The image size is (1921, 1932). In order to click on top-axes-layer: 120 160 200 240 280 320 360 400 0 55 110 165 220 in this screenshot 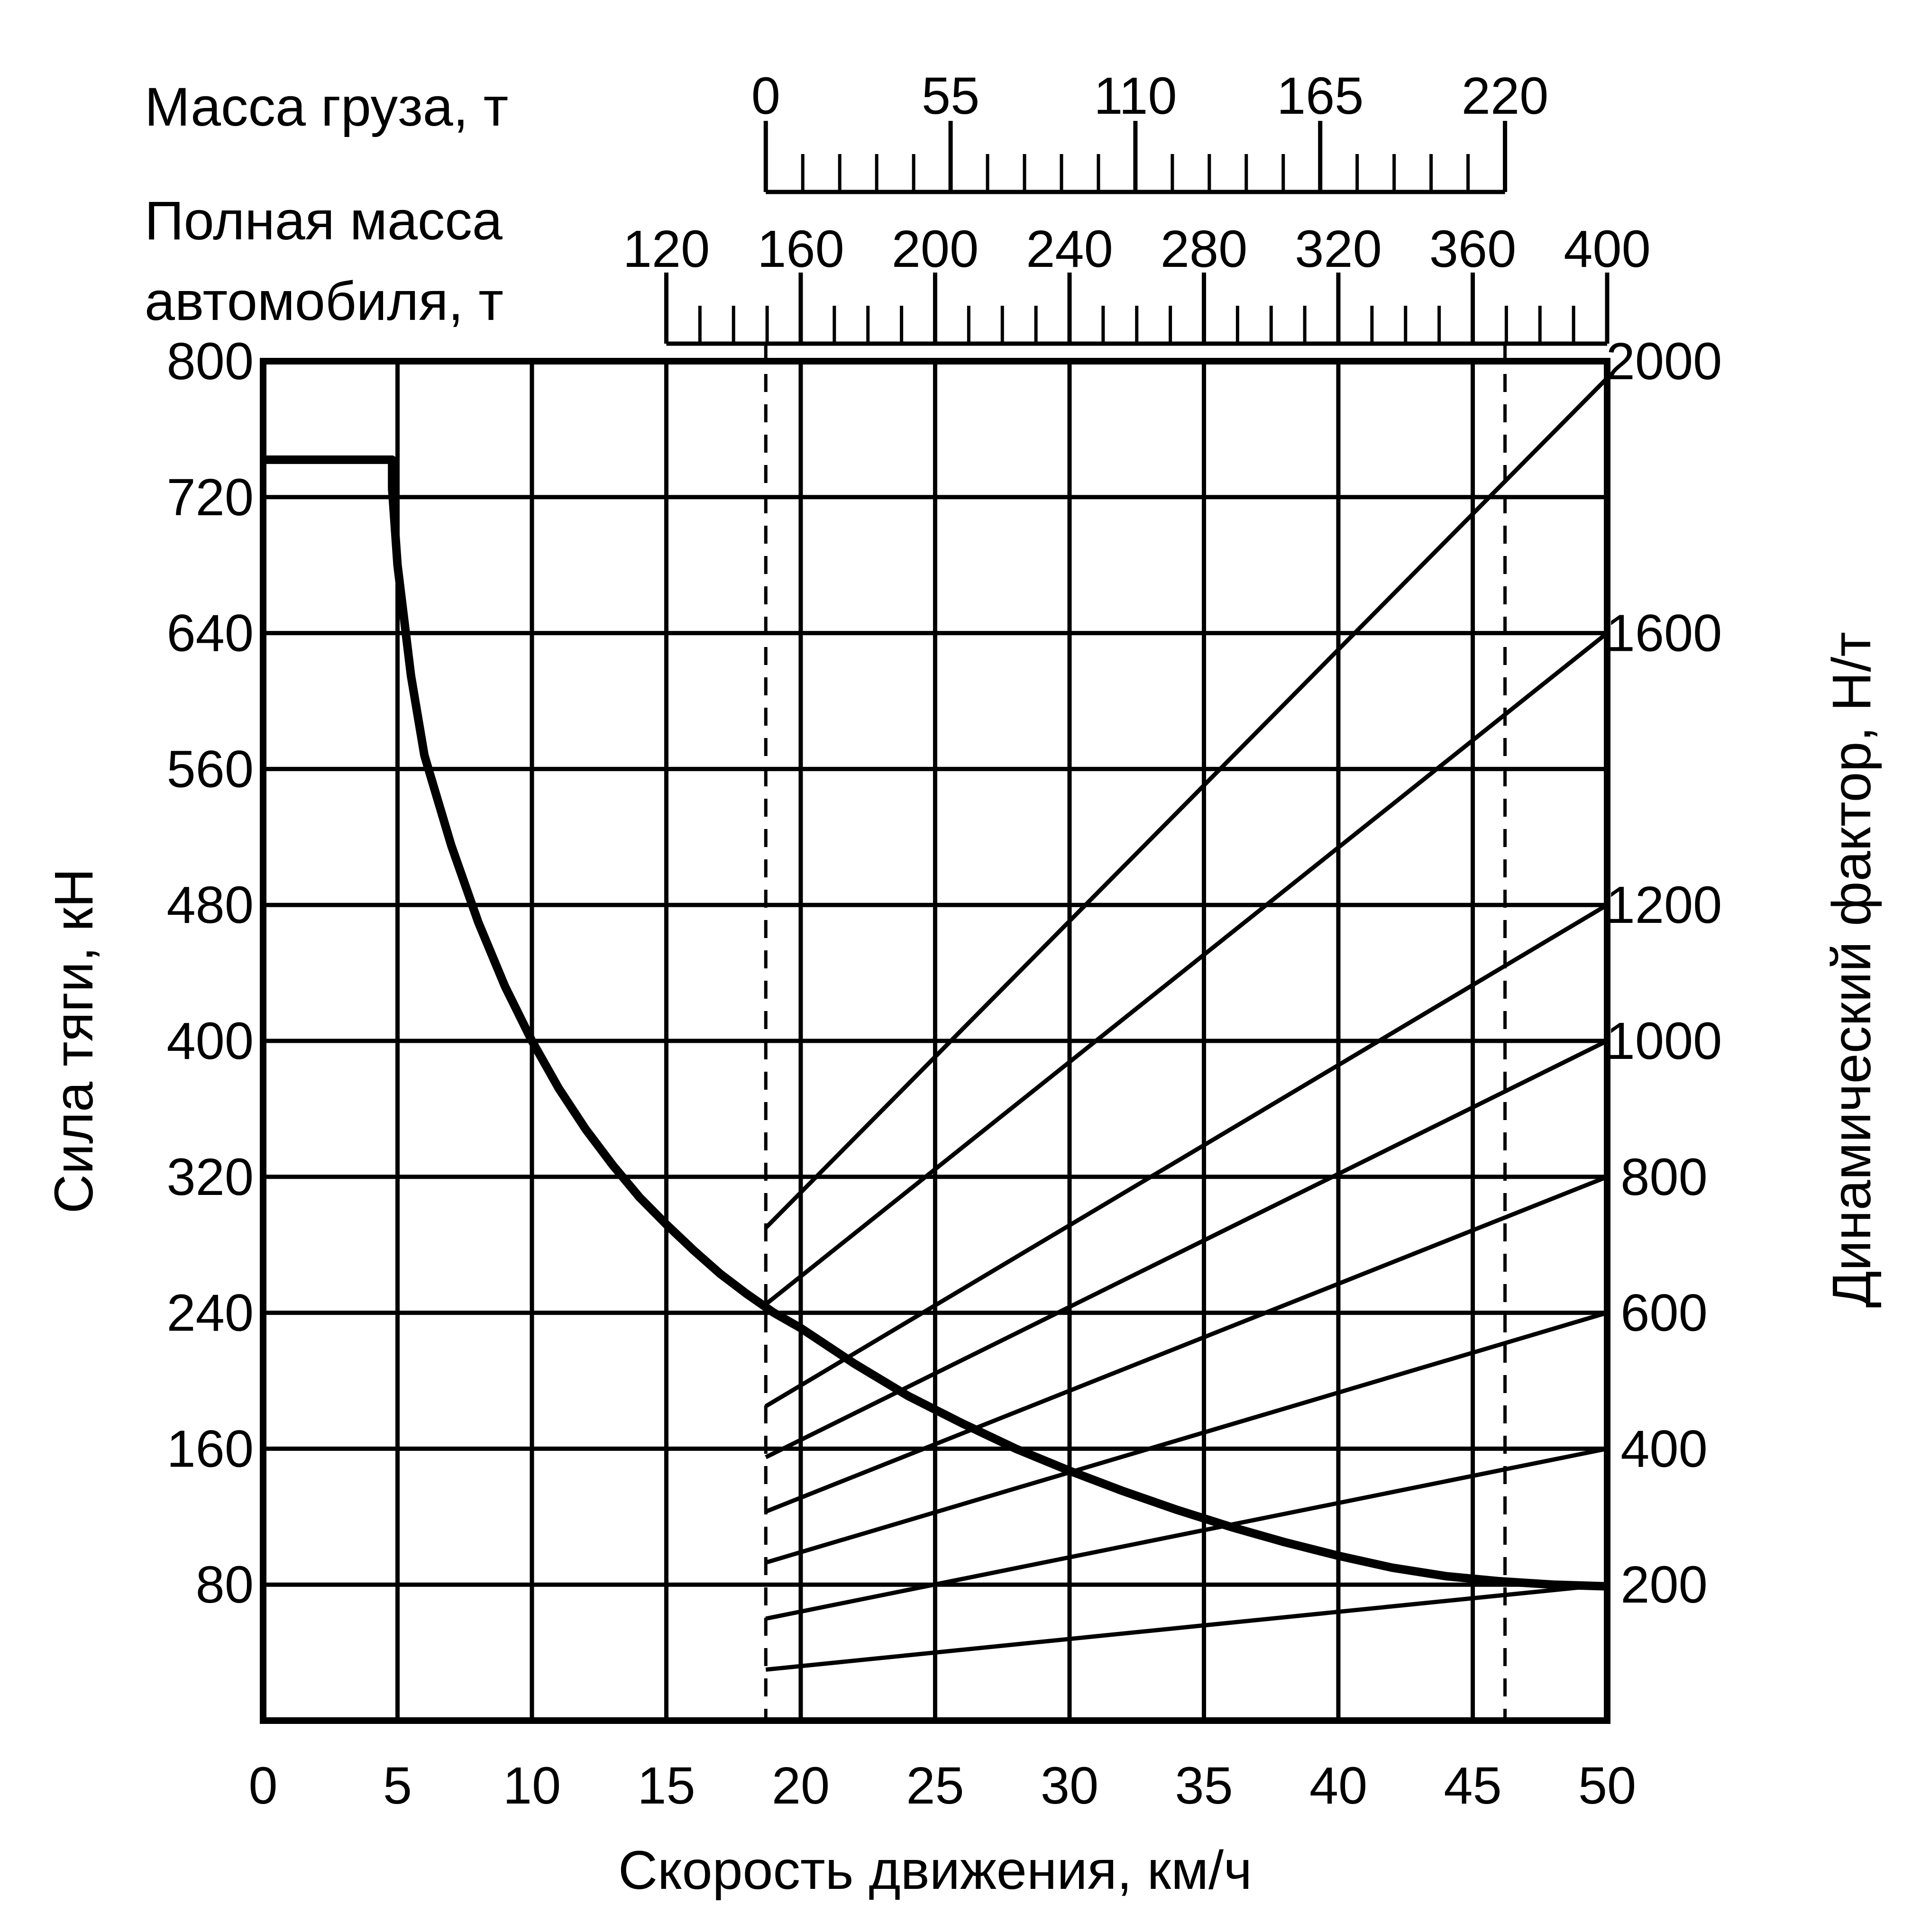, I will do `click(1137, 207)`.